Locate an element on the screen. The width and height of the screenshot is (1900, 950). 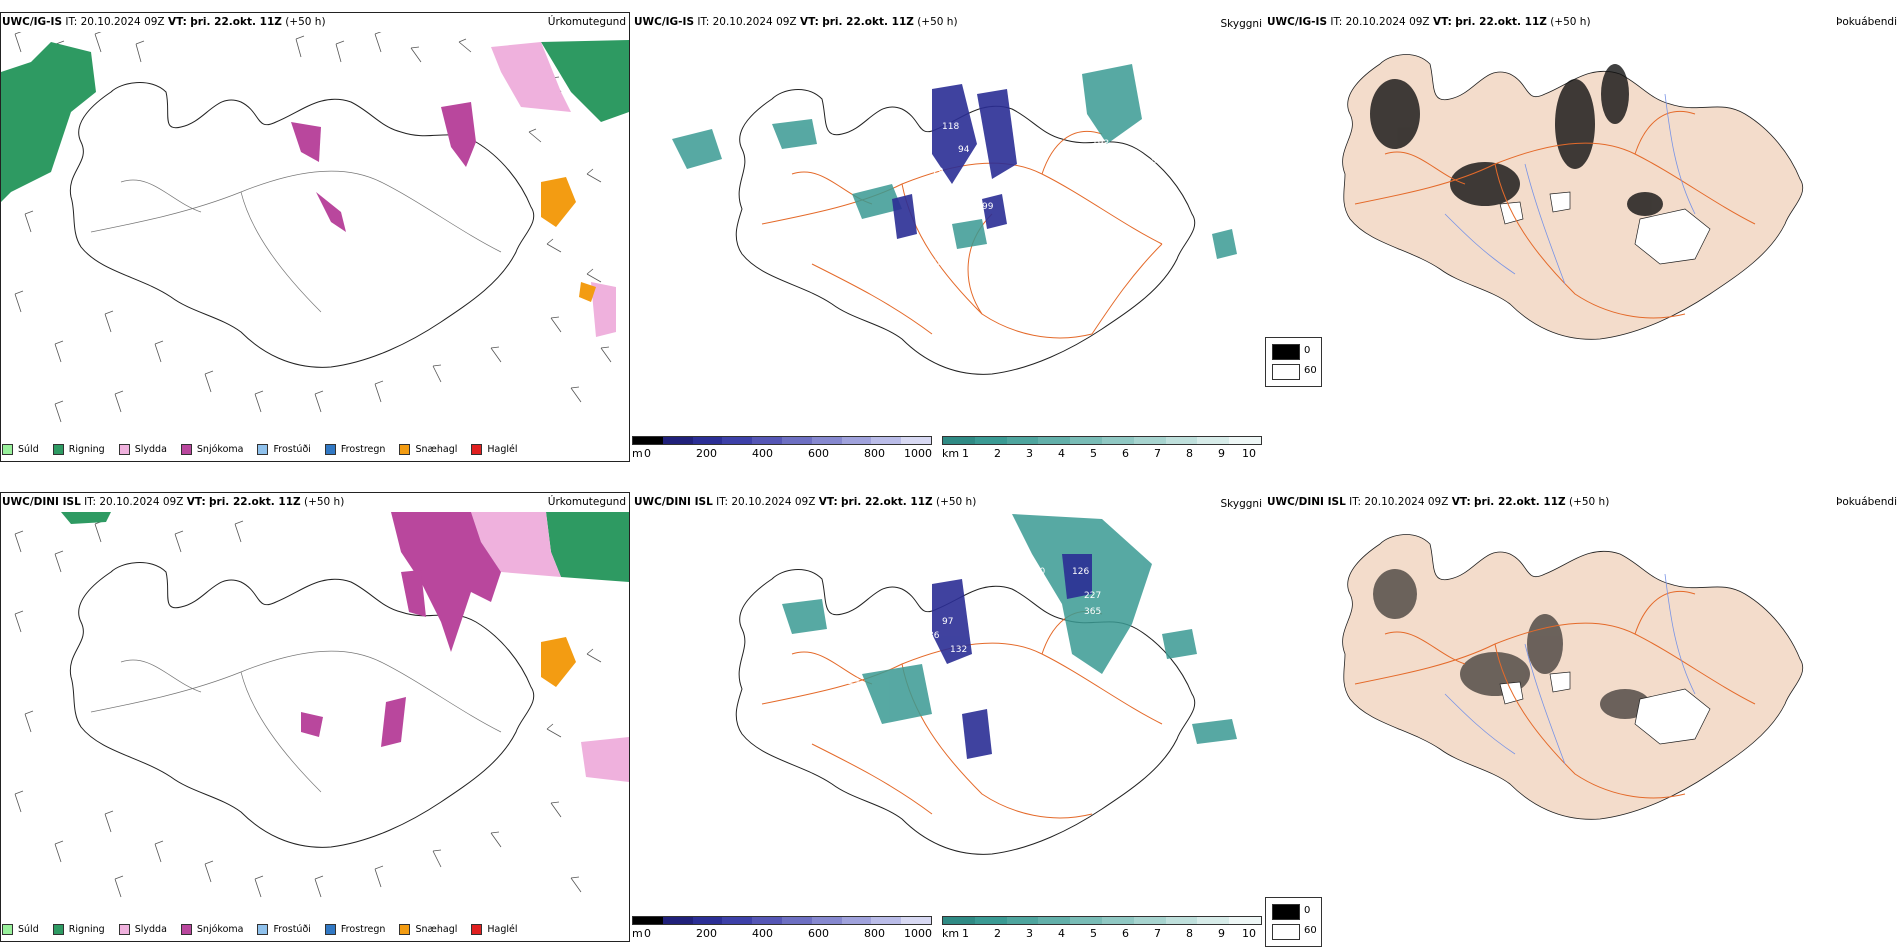
cloud-legend: 0 60 is located at coordinates (1293, 362).